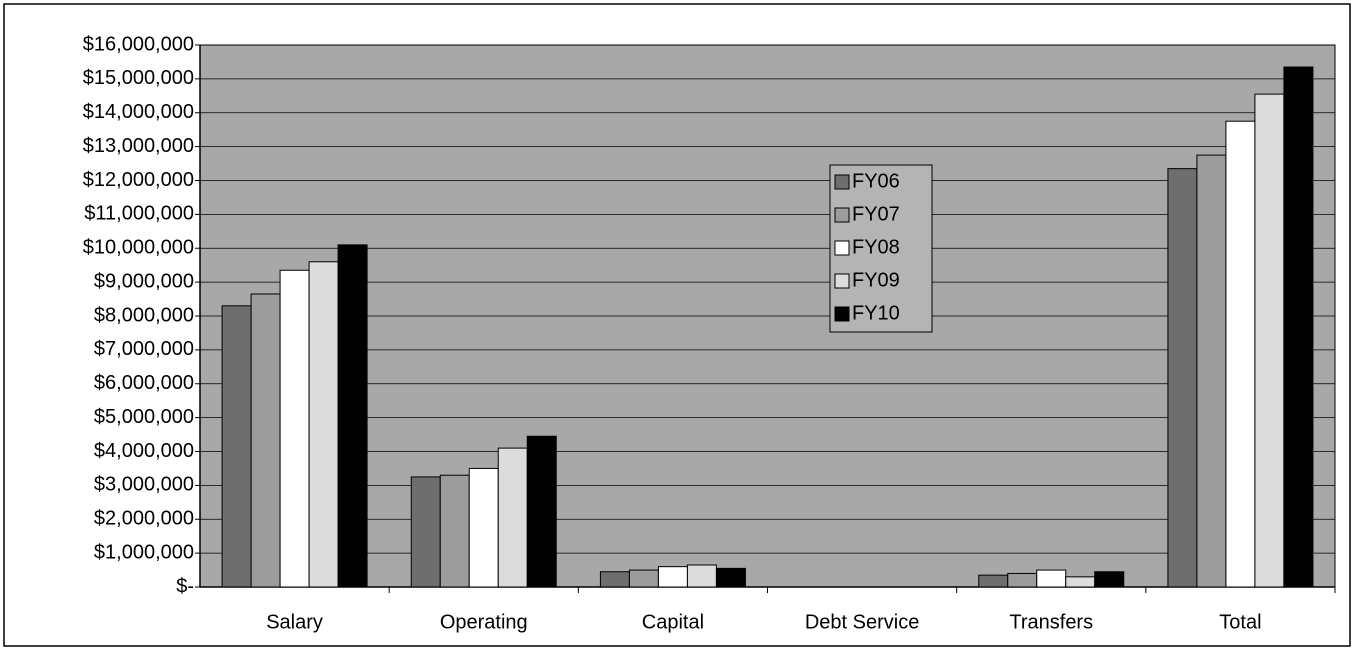 This screenshot has width=1355, height=652. I want to click on y-tick-label: $-, so click(185, 586).